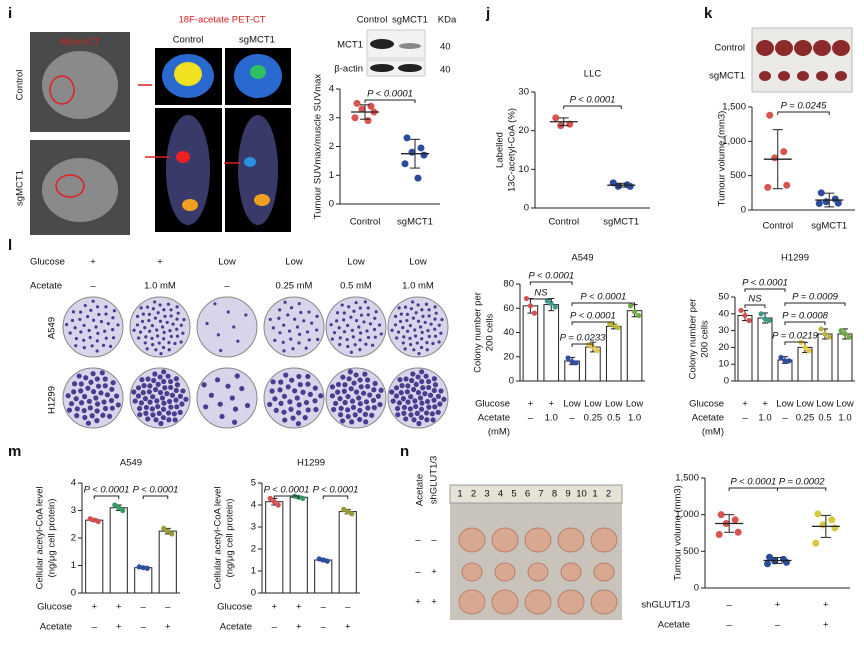 The height and width of the screenshot is (648, 864). I want to click on y-tick-label: 30, so click(723, 330).